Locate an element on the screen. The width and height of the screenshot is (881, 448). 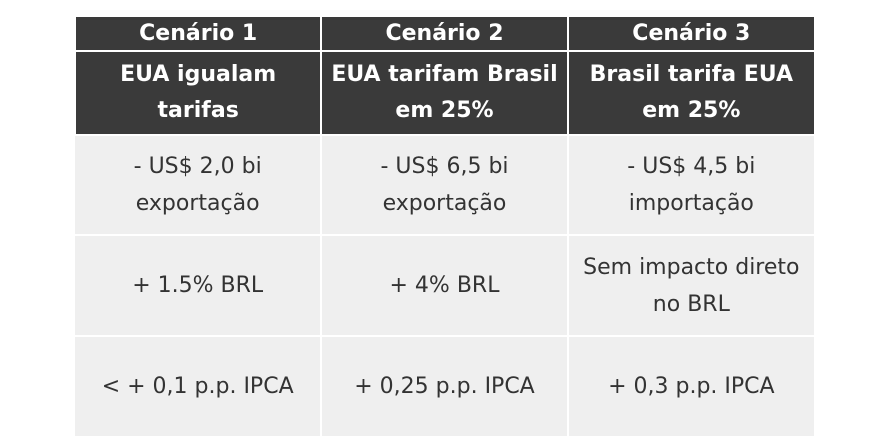
scenario-2-description: EUA tarifam Brasil em 25% is located at coordinates (444, 93).